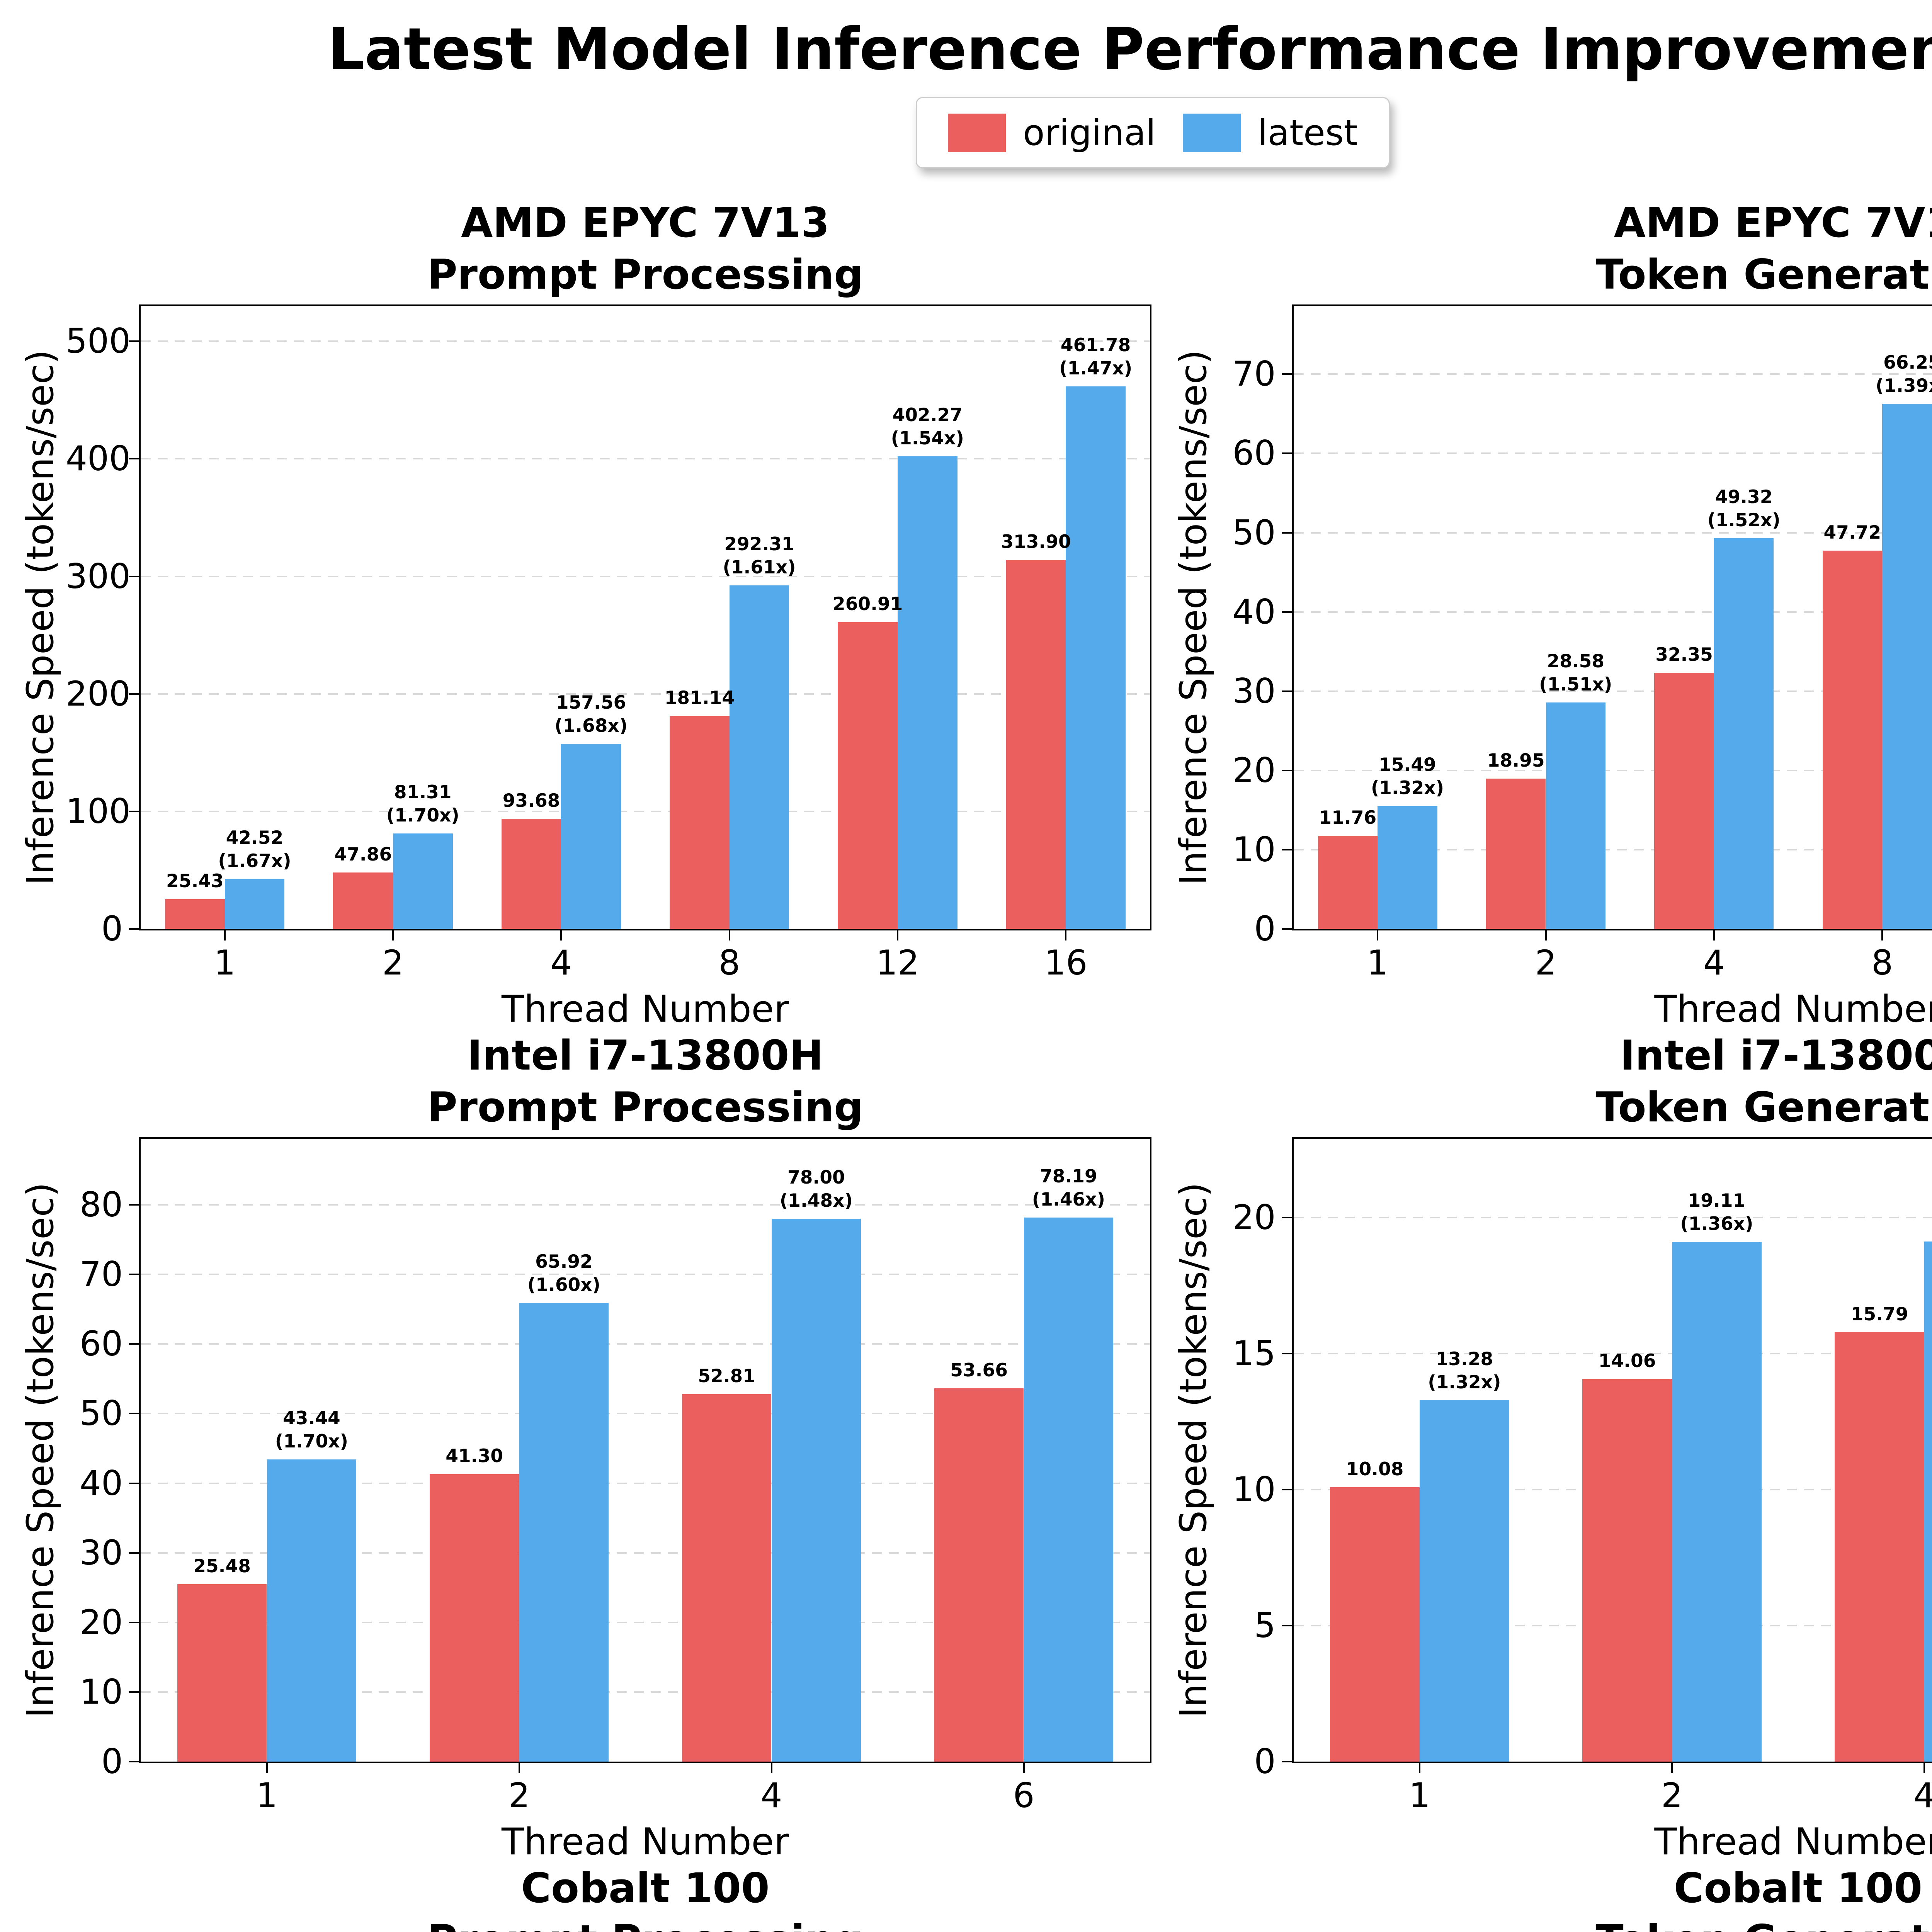 This screenshot has width=1932, height=1932. What do you see at coordinates (1903, 386) in the screenshot?
I see `latest-speedup: (1.39x)` at bounding box center [1903, 386].